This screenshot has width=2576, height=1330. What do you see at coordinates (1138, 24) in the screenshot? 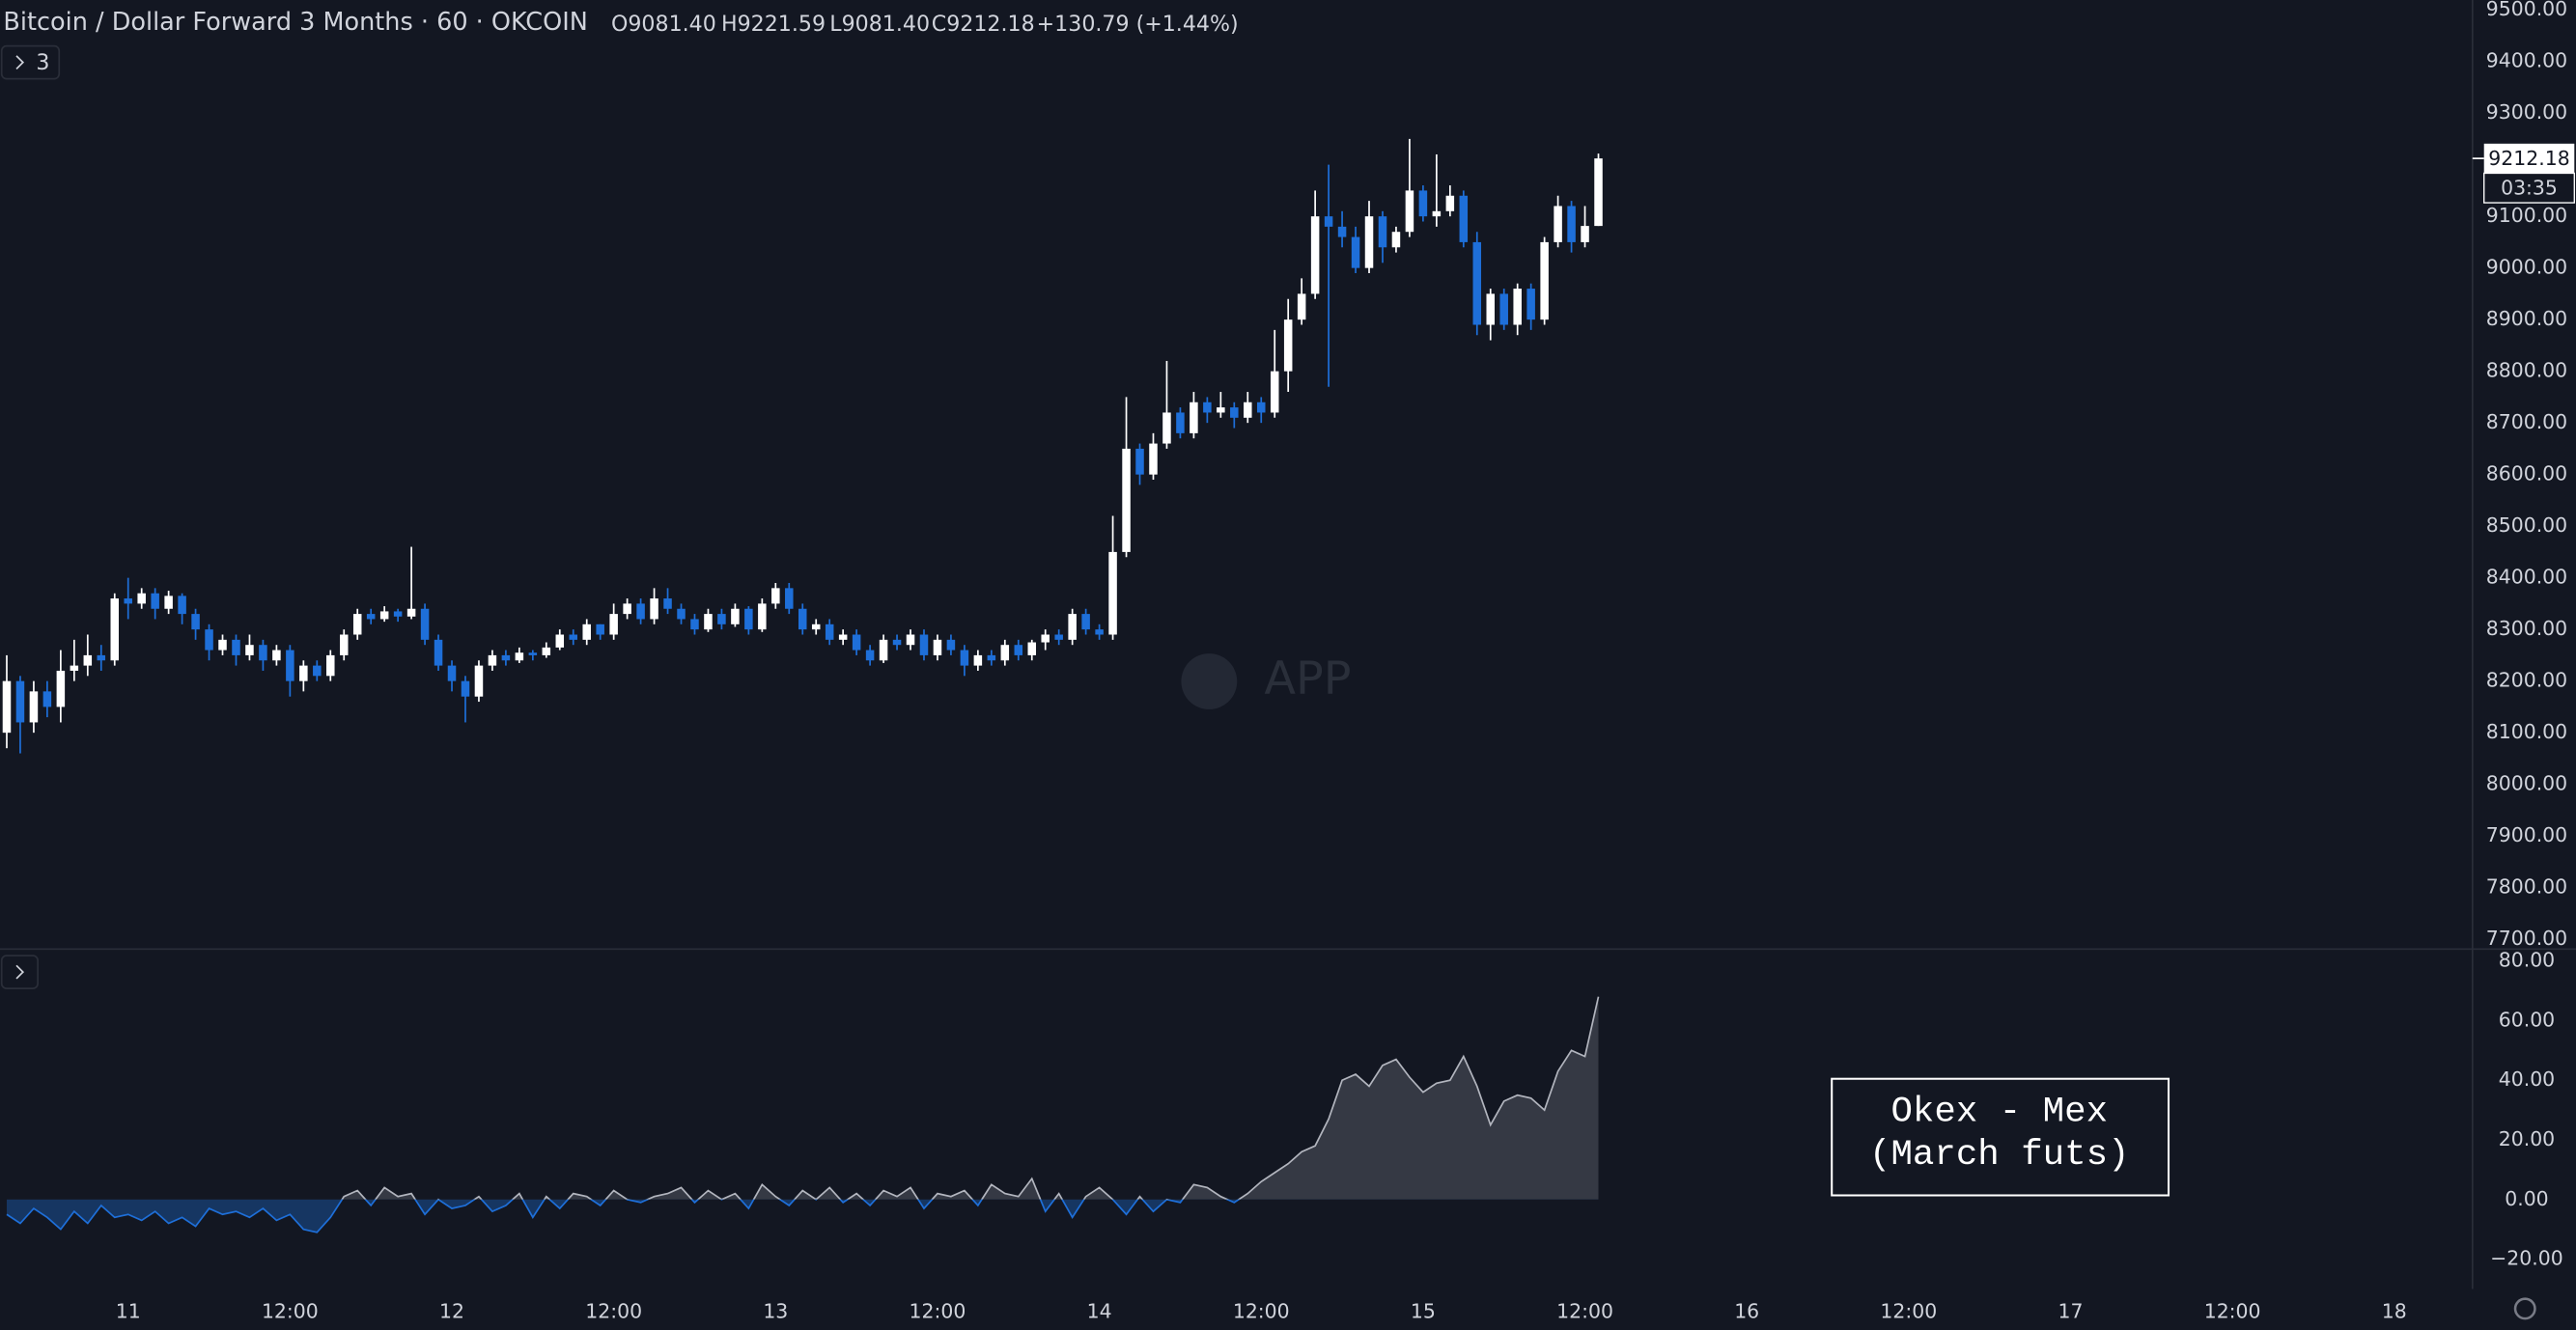
I see `ohlc-change: +130.79 (+1.44%)` at bounding box center [1138, 24].